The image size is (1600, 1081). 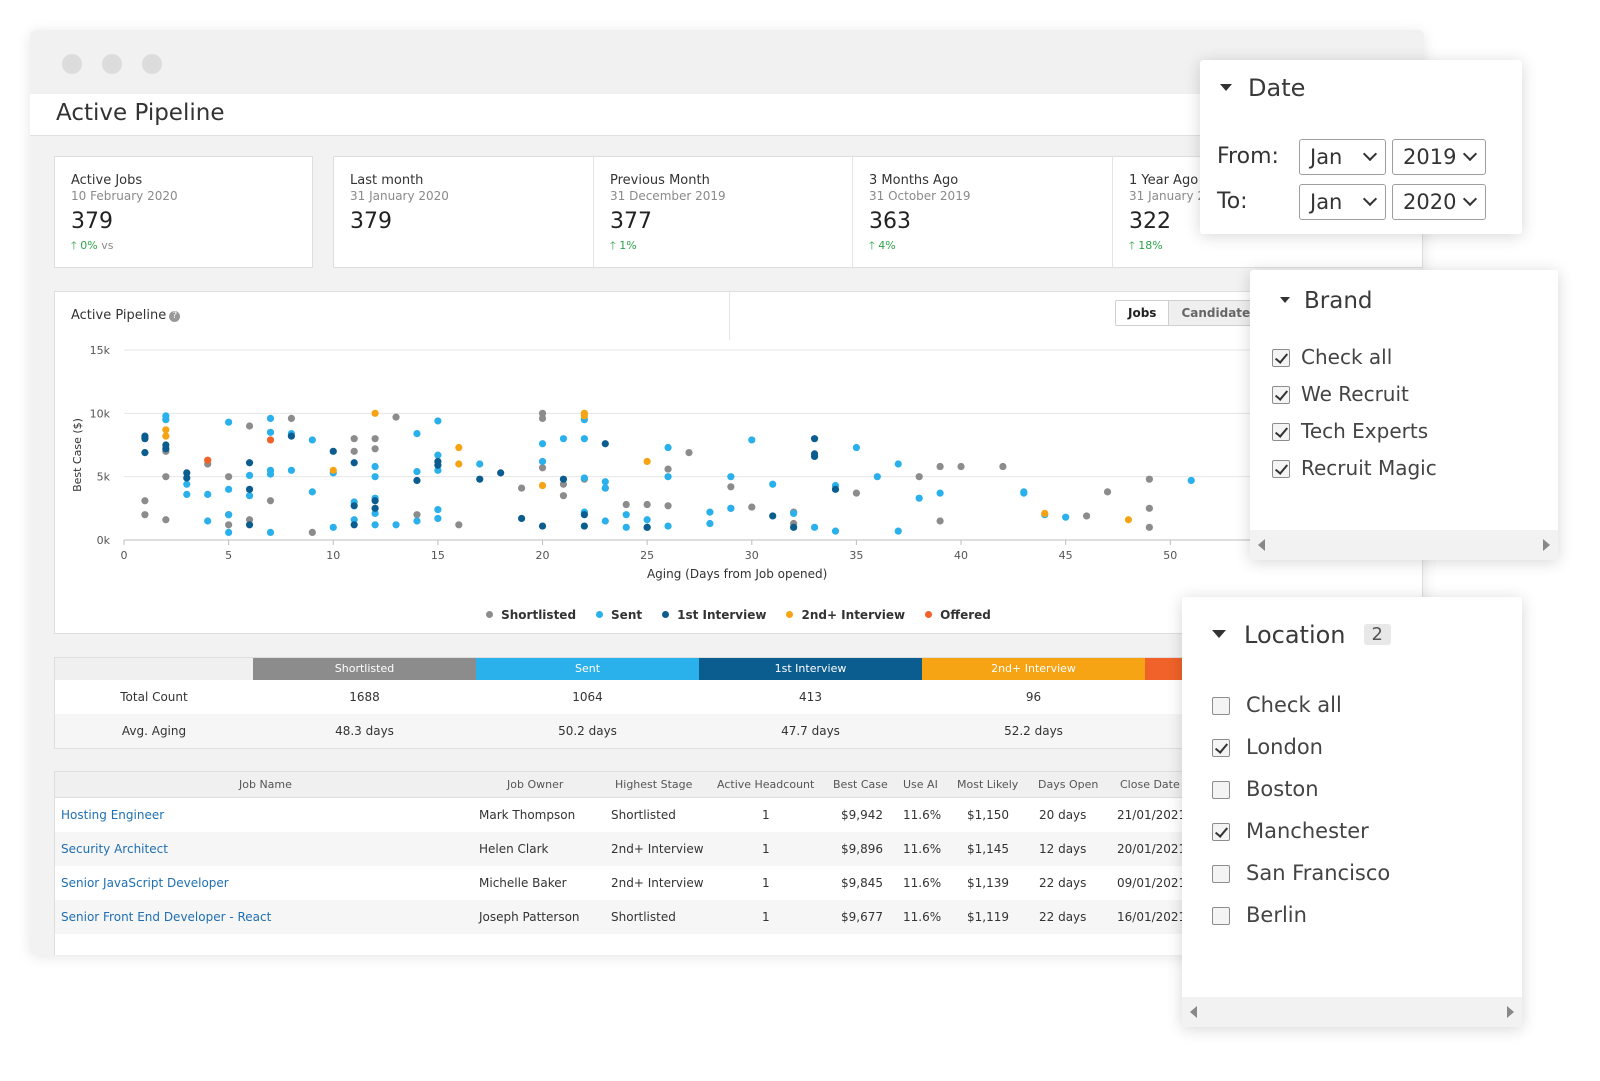 I want to click on window-minimize-dot, so click(x=112, y=64).